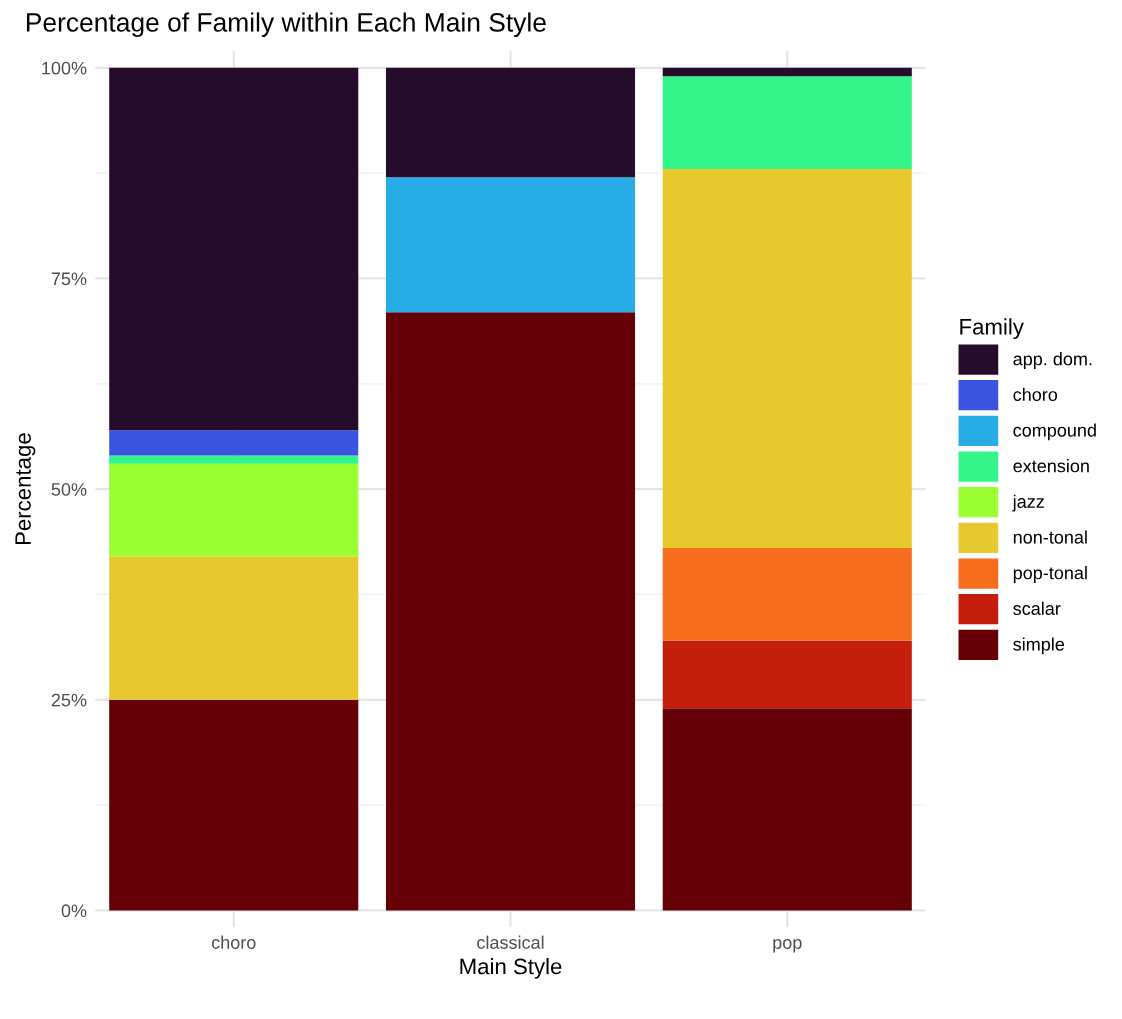 Image resolution: width=1122 pixels, height=1019 pixels. Describe the element at coordinates (74, 911) in the screenshot. I see `y-tick-label: 0%` at that location.